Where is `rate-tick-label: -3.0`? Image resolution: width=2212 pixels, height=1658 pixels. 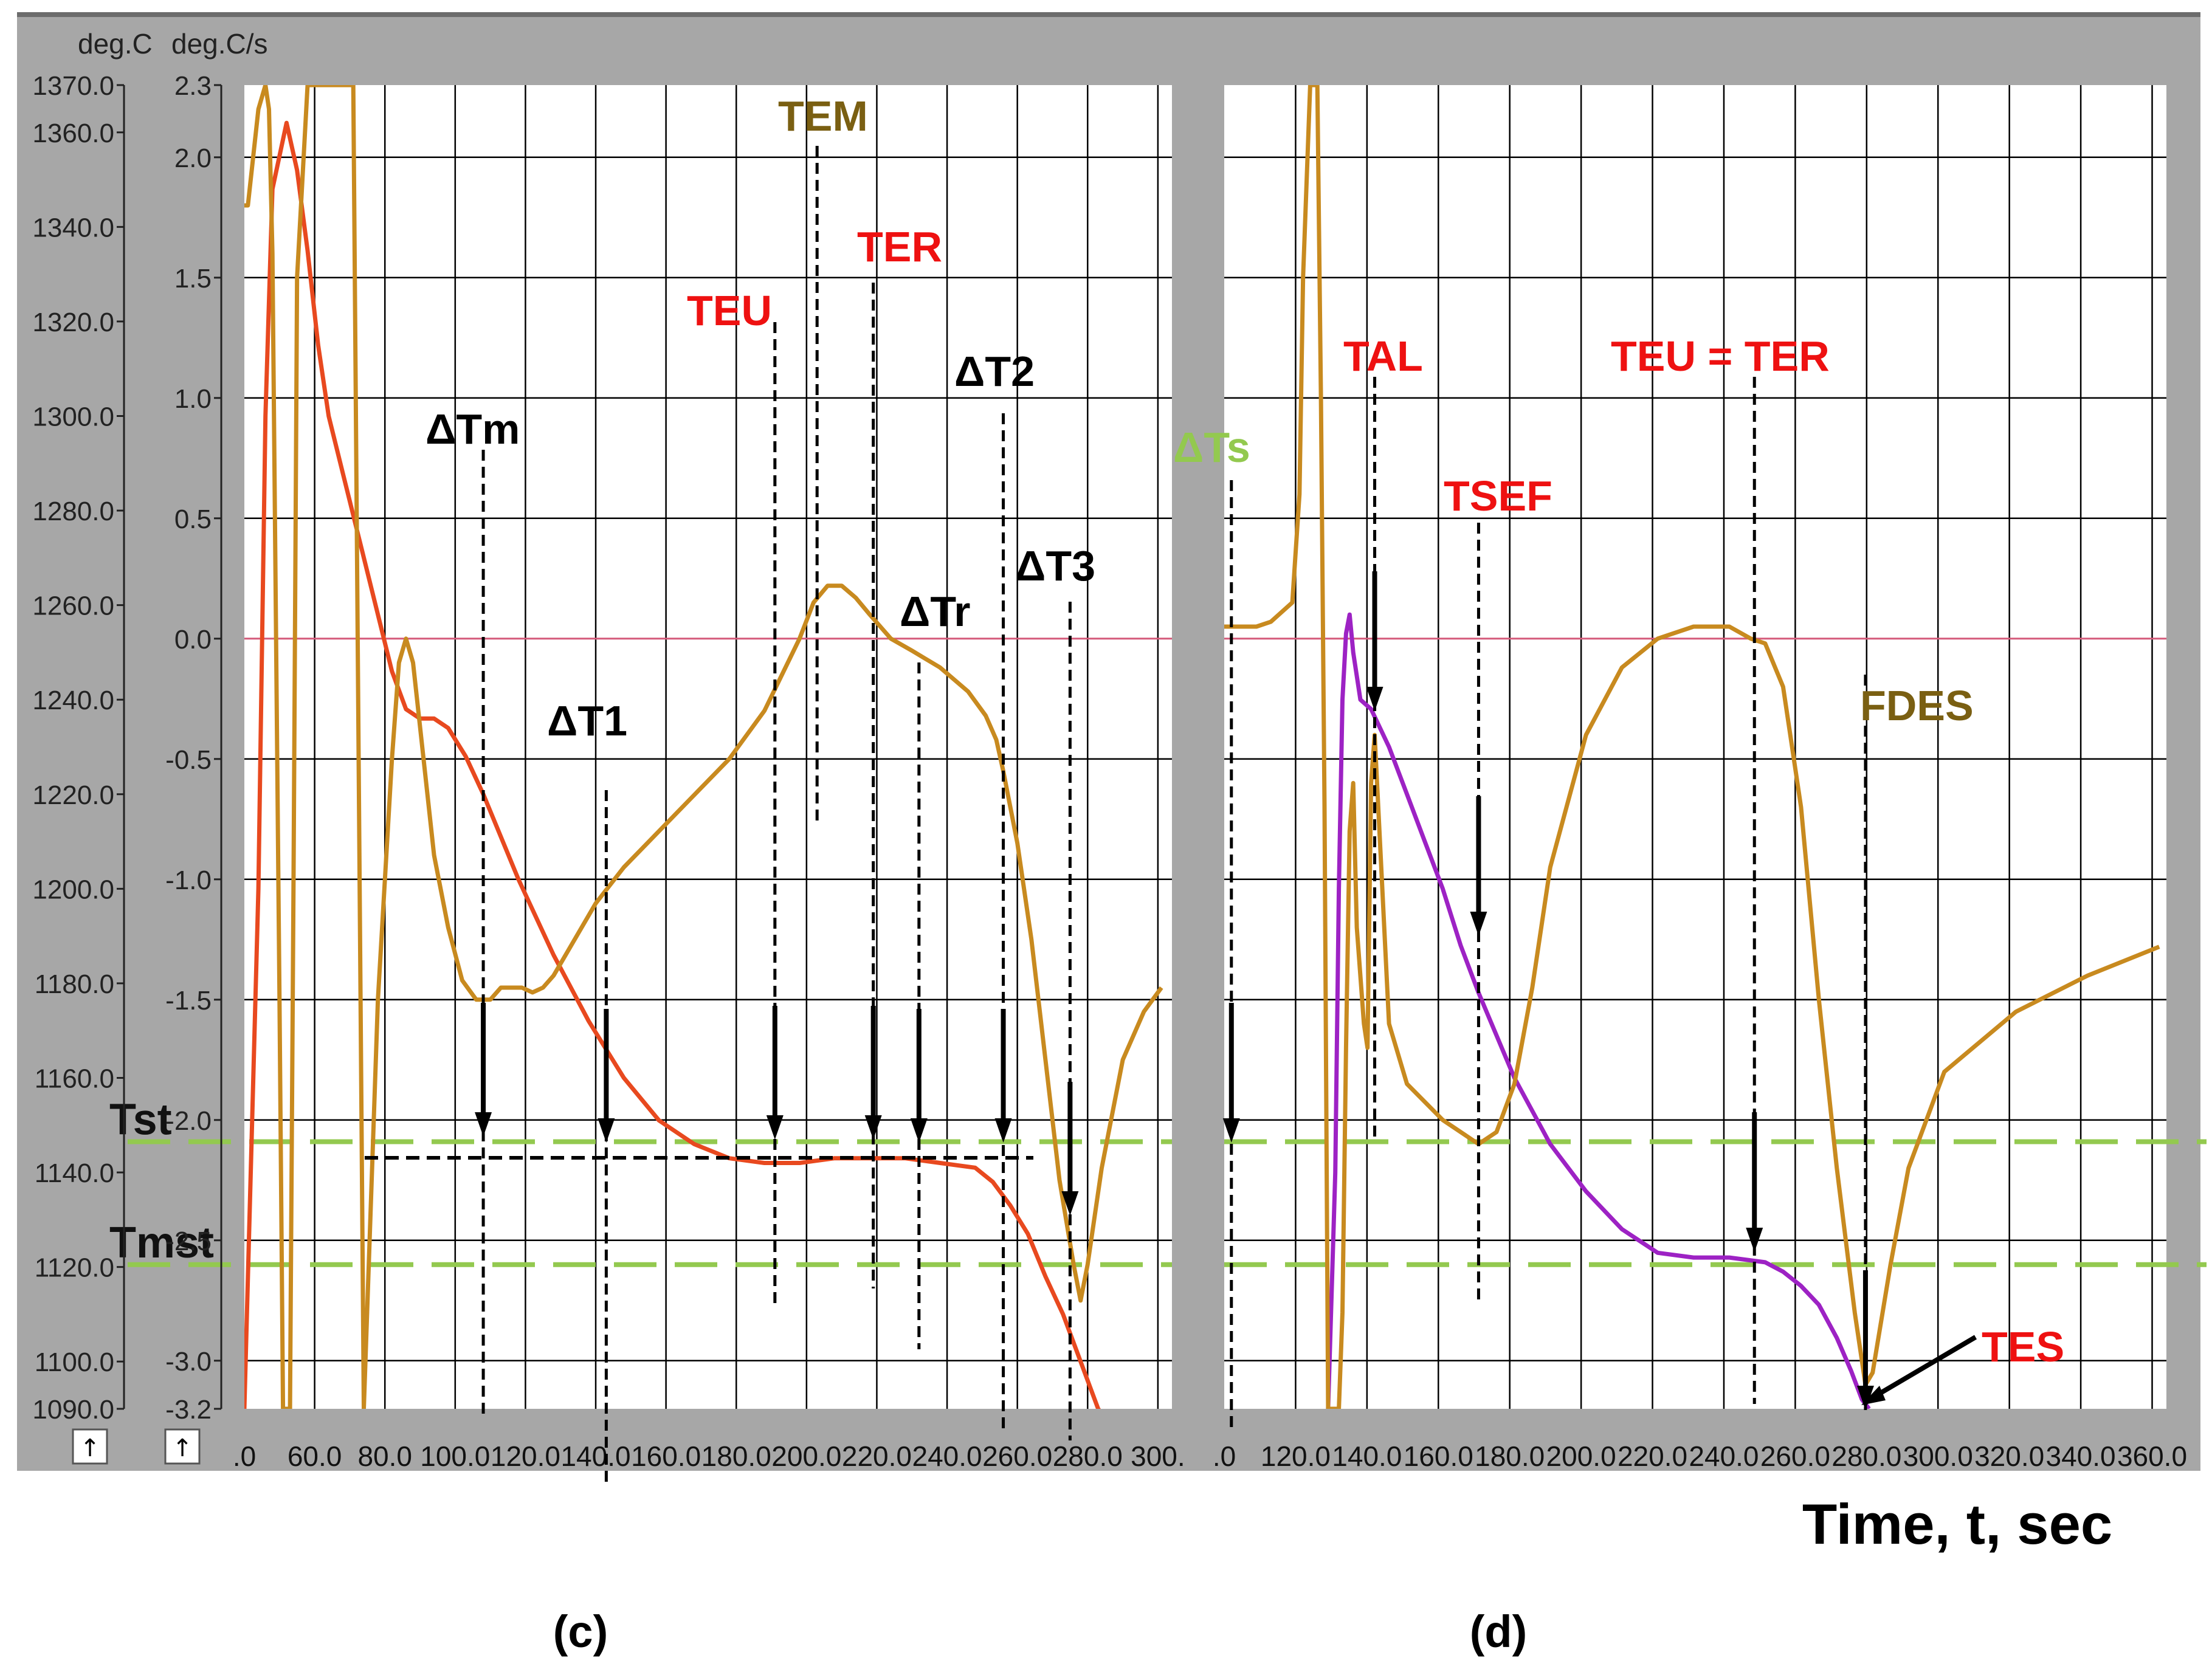
rate-tick-label: -3.0 is located at coordinates (188, 1362).